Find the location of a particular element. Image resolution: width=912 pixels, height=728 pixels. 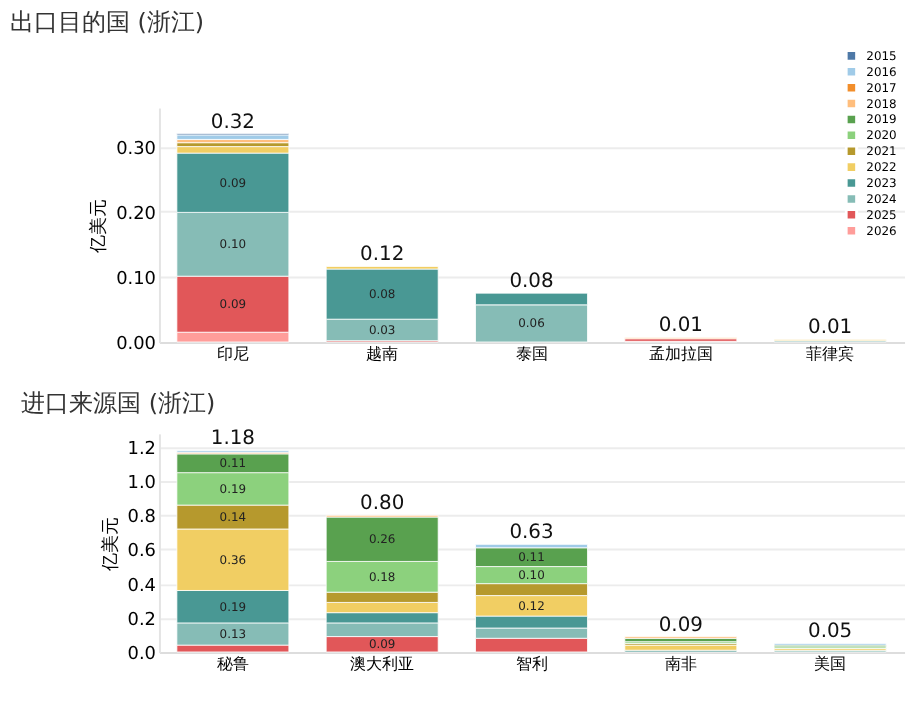

y-tick-label: 0.4 is located at coordinates (142, 586).